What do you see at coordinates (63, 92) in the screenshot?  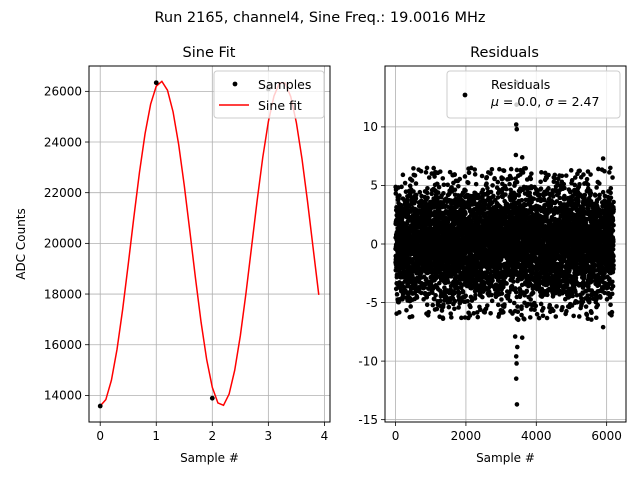 I see `sine-fit-ytick-label: 26000` at bounding box center [63, 92].